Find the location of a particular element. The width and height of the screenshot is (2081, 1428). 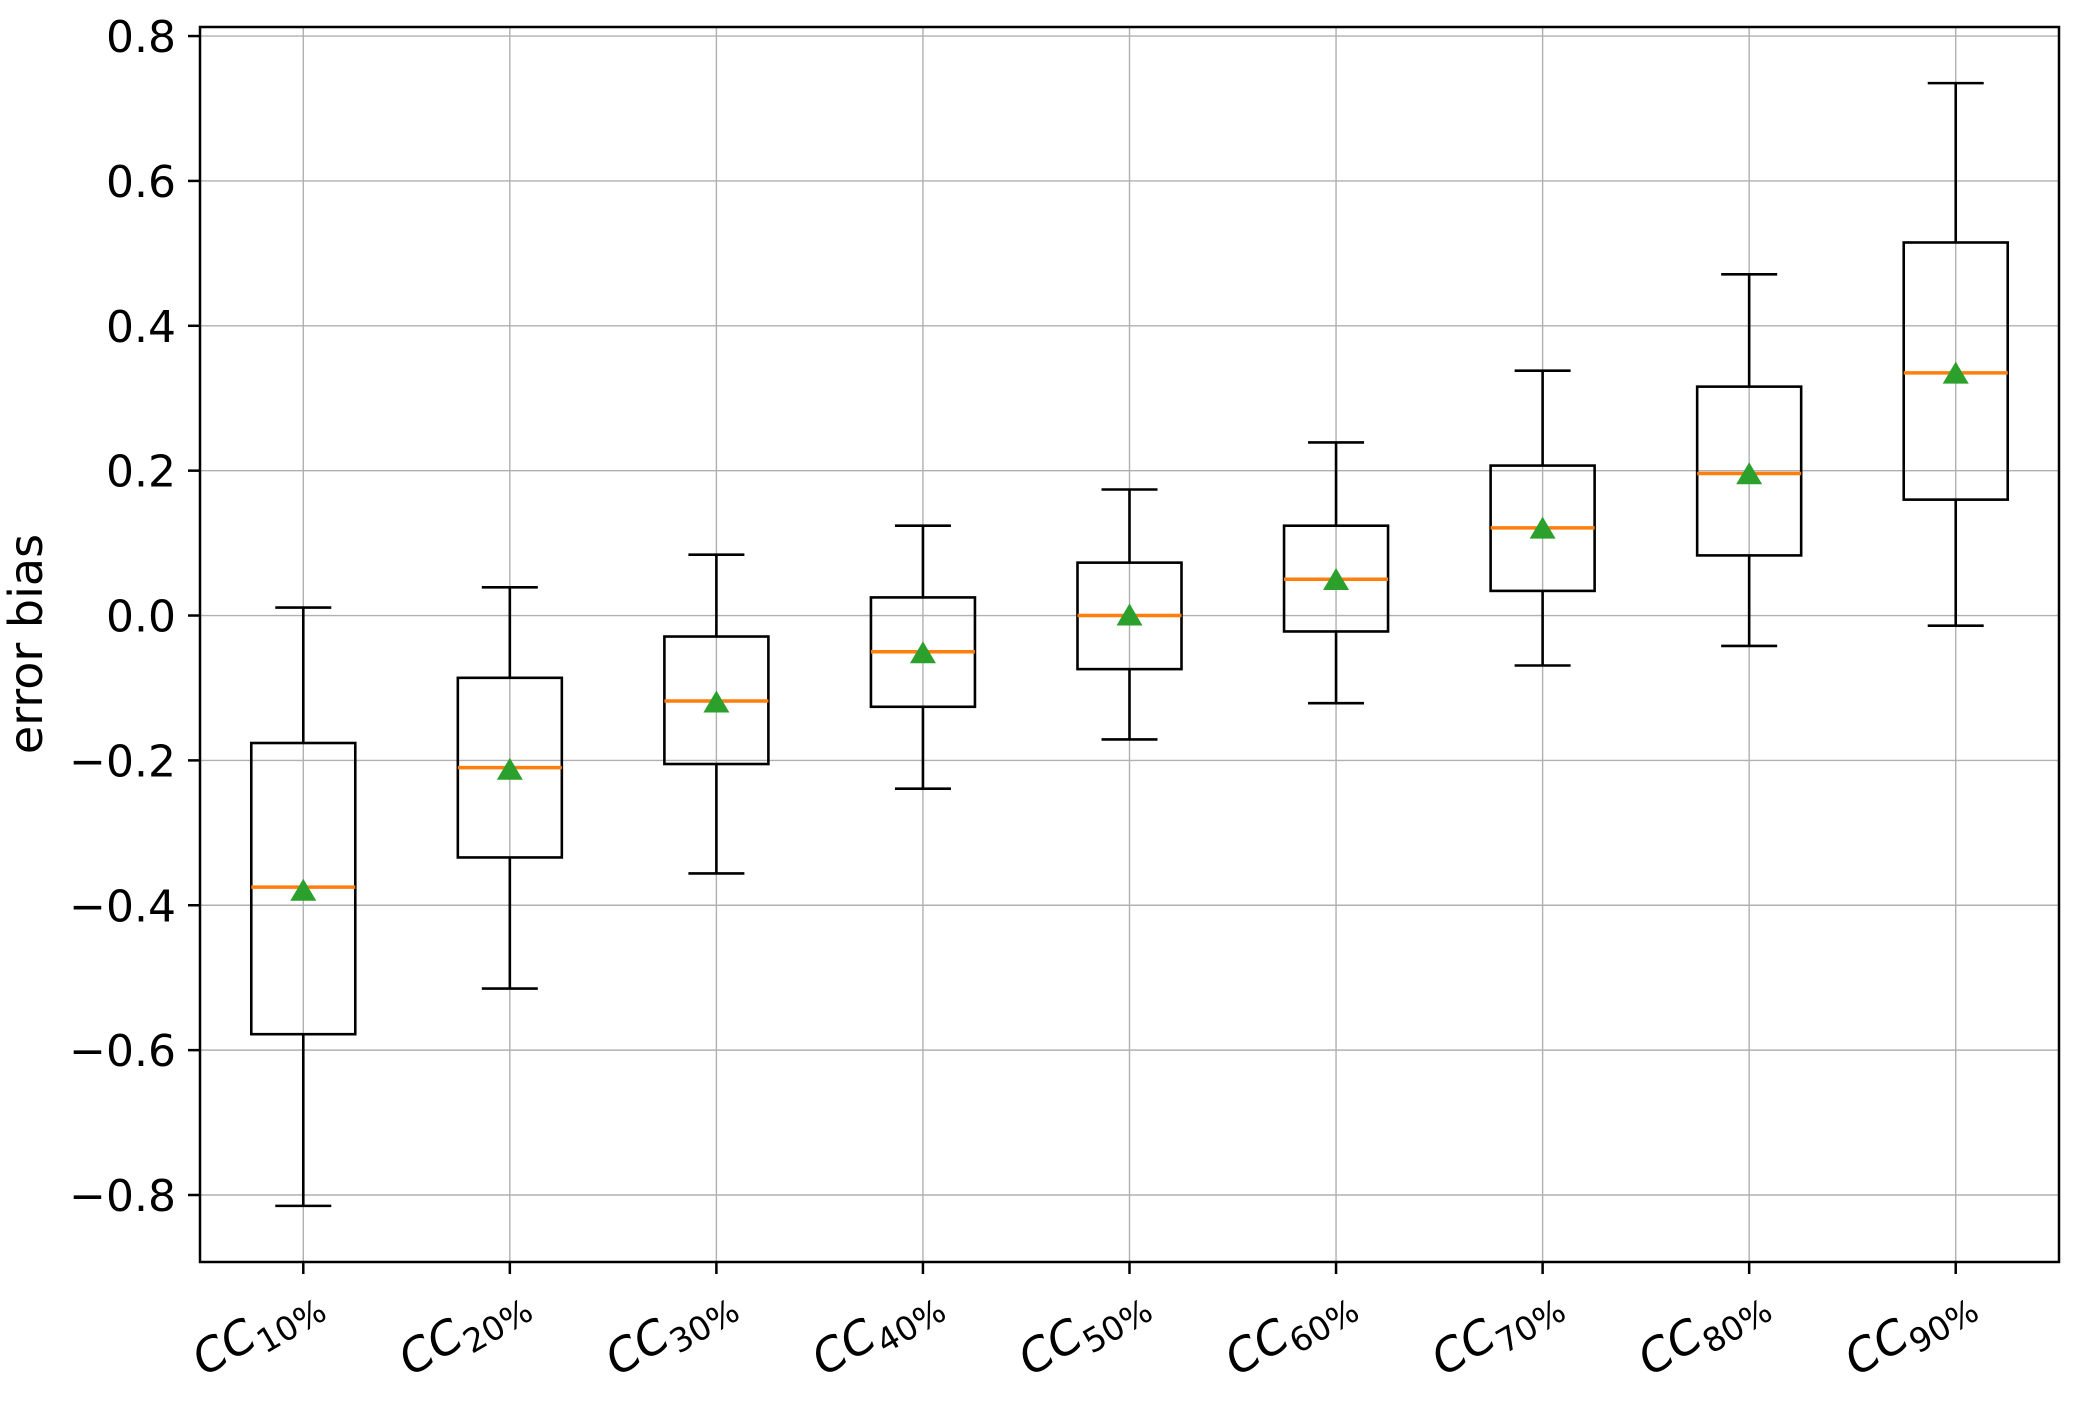

y-axis-label: error bias is located at coordinates (26, 644).